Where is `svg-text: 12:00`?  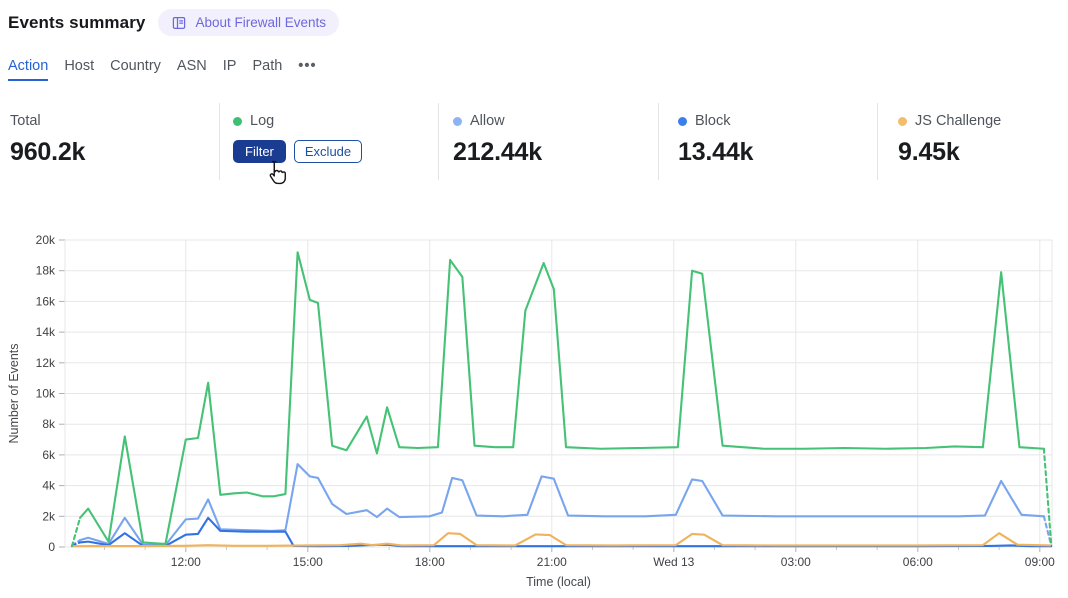 svg-text: 12:00 is located at coordinates (186, 562).